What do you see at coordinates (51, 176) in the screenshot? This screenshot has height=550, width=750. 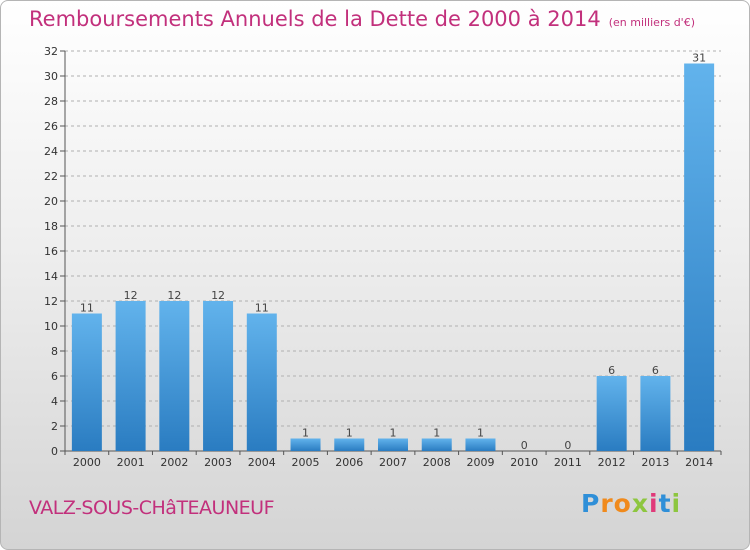 I see `y-tick-label: 22` at bounding box center [51, 176].